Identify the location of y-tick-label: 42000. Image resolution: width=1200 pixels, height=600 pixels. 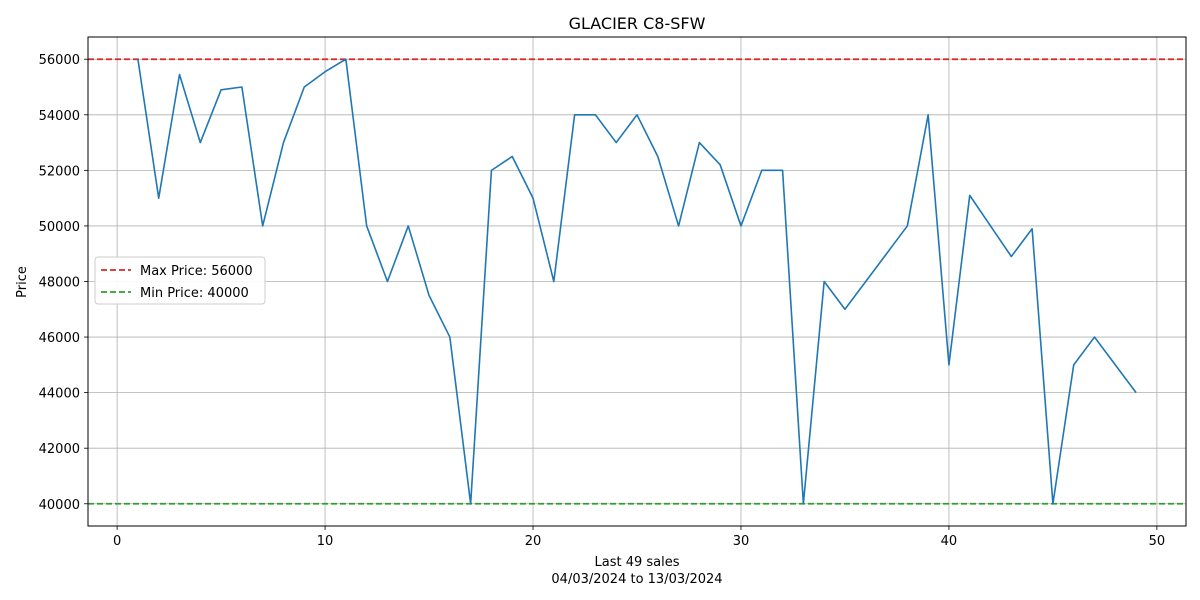
(59, 449).